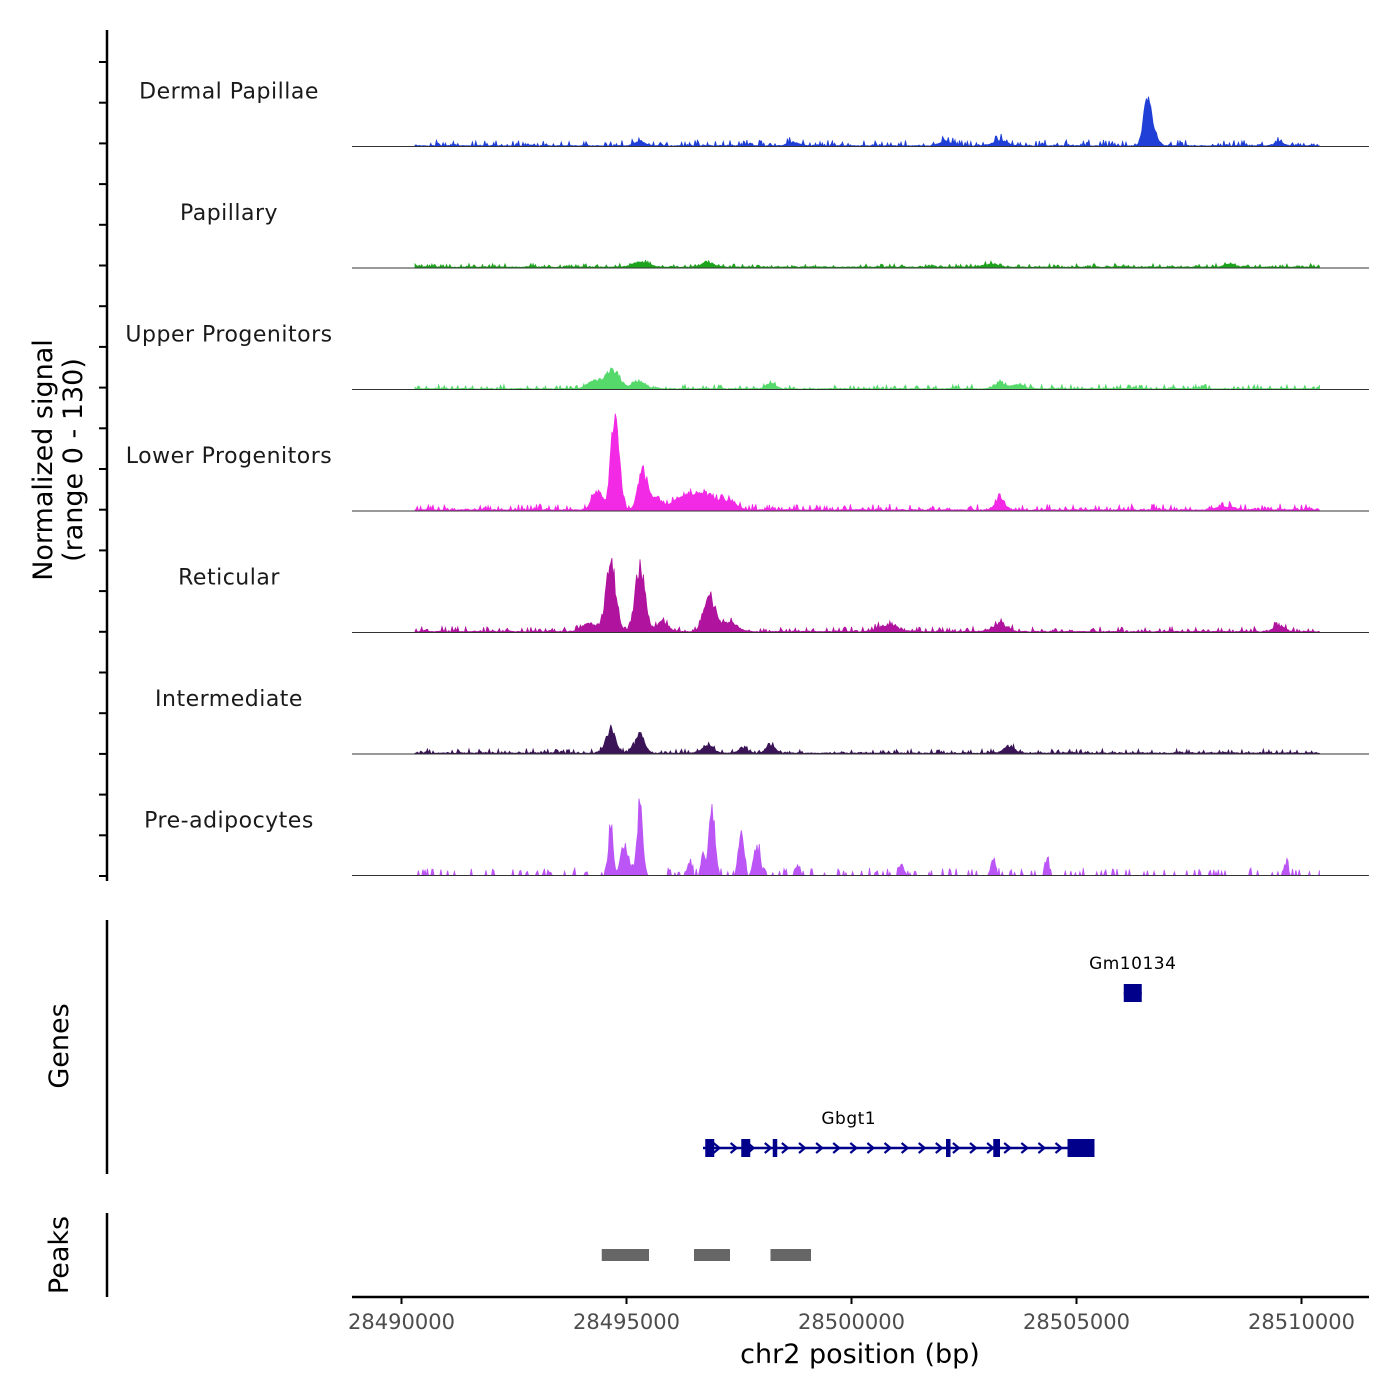  Describe the element at coordinates (762, 721) in the screenshot. I see `track-intermediate: Intermediate` at that location.